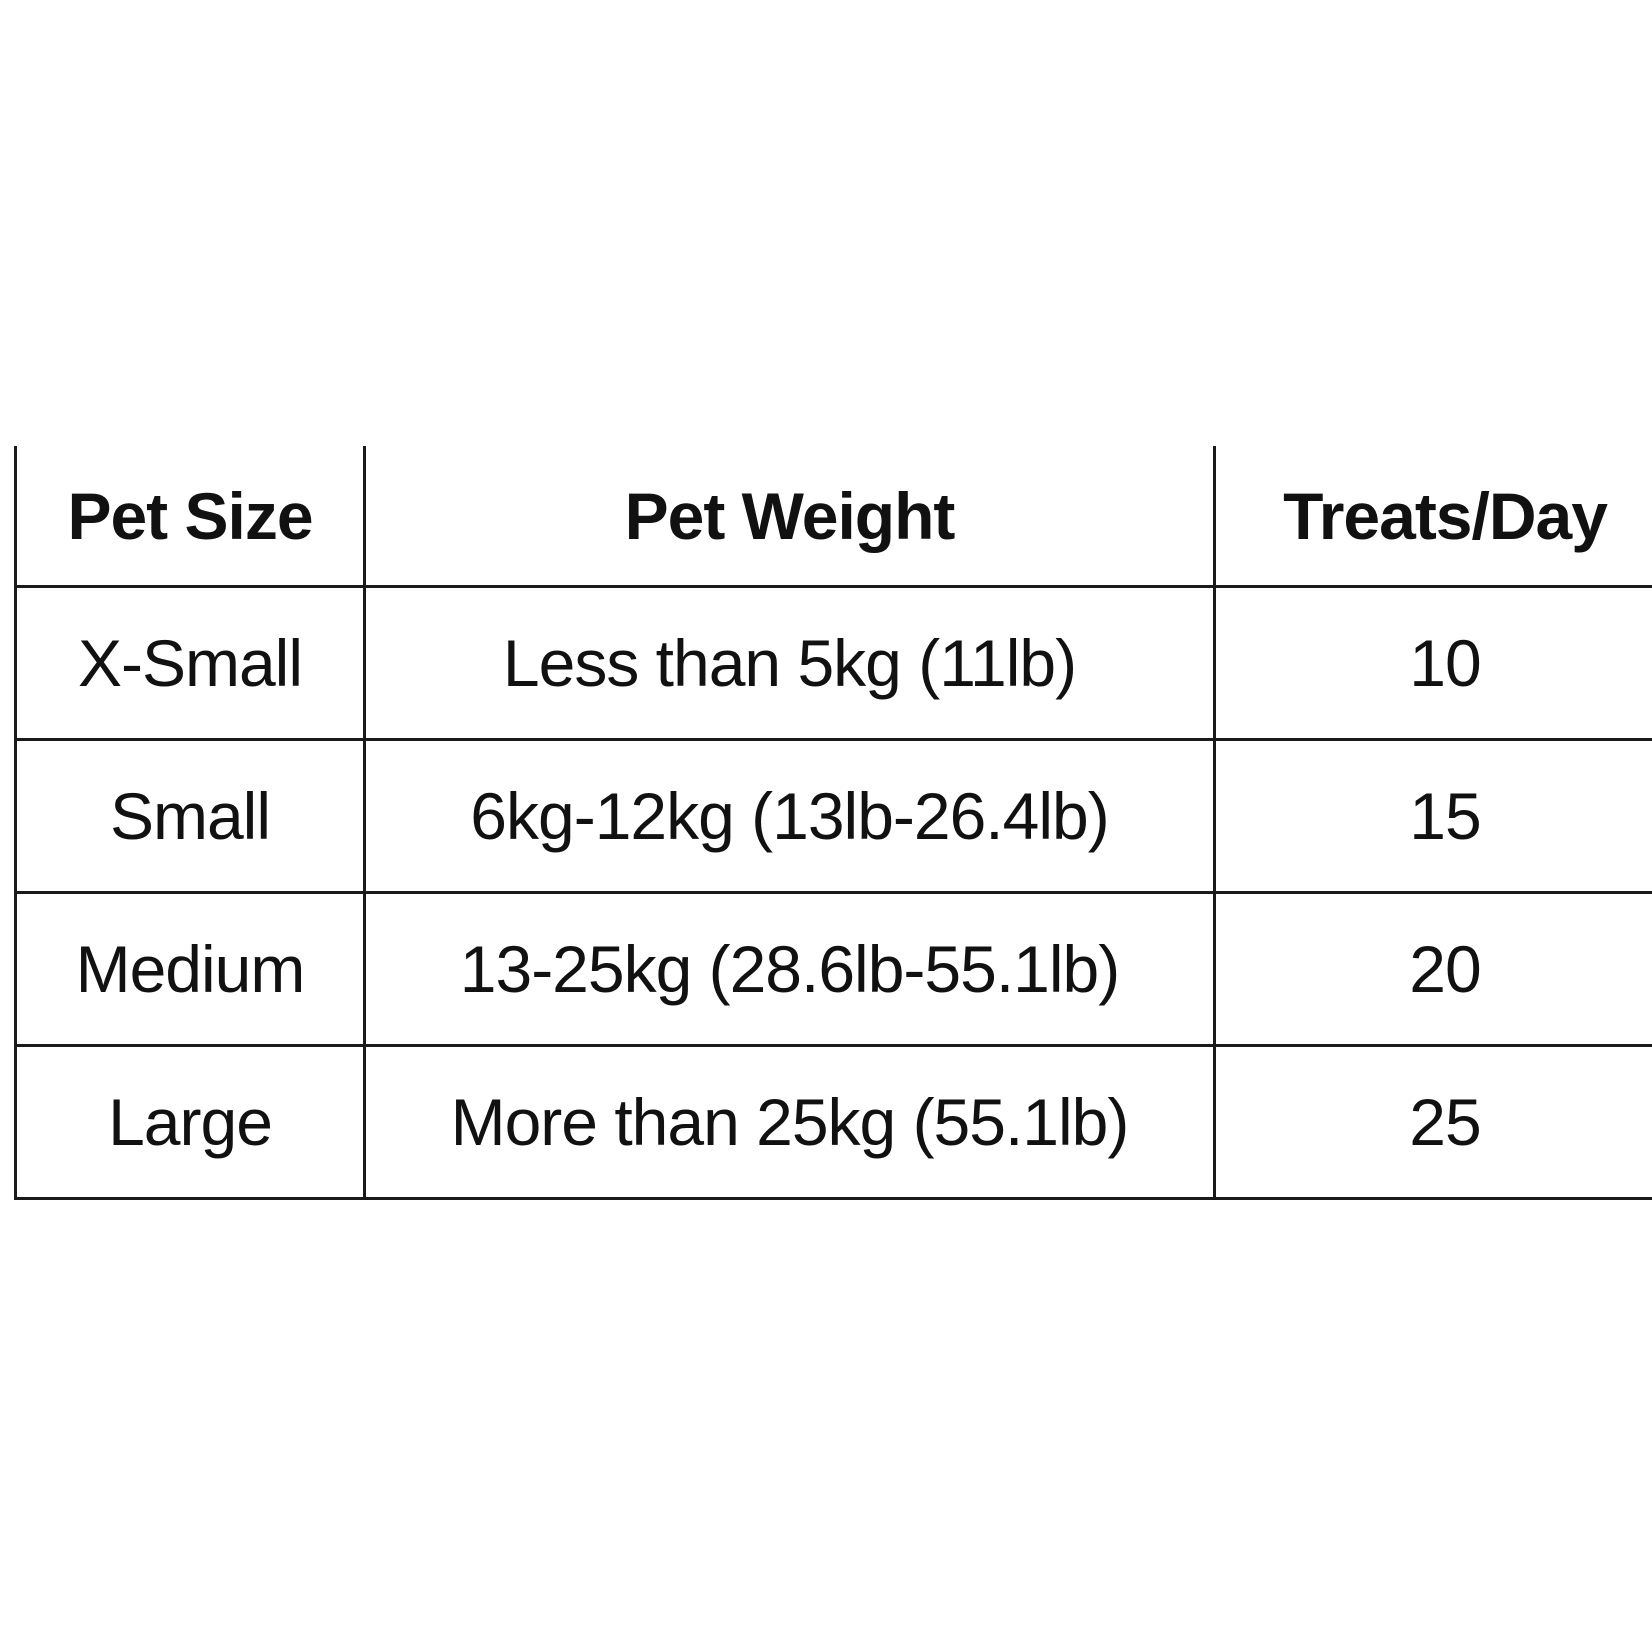  Describe the element at coordinates (1432, 517) in the screenshot. I see `header-treats-per-day: Treats/Day` at that location.